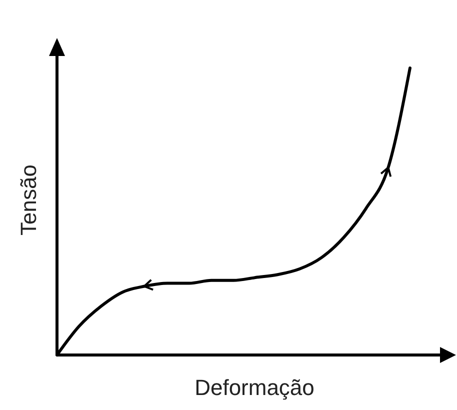  I want to click on x-axis-title: Deformação, so click(254, 387).